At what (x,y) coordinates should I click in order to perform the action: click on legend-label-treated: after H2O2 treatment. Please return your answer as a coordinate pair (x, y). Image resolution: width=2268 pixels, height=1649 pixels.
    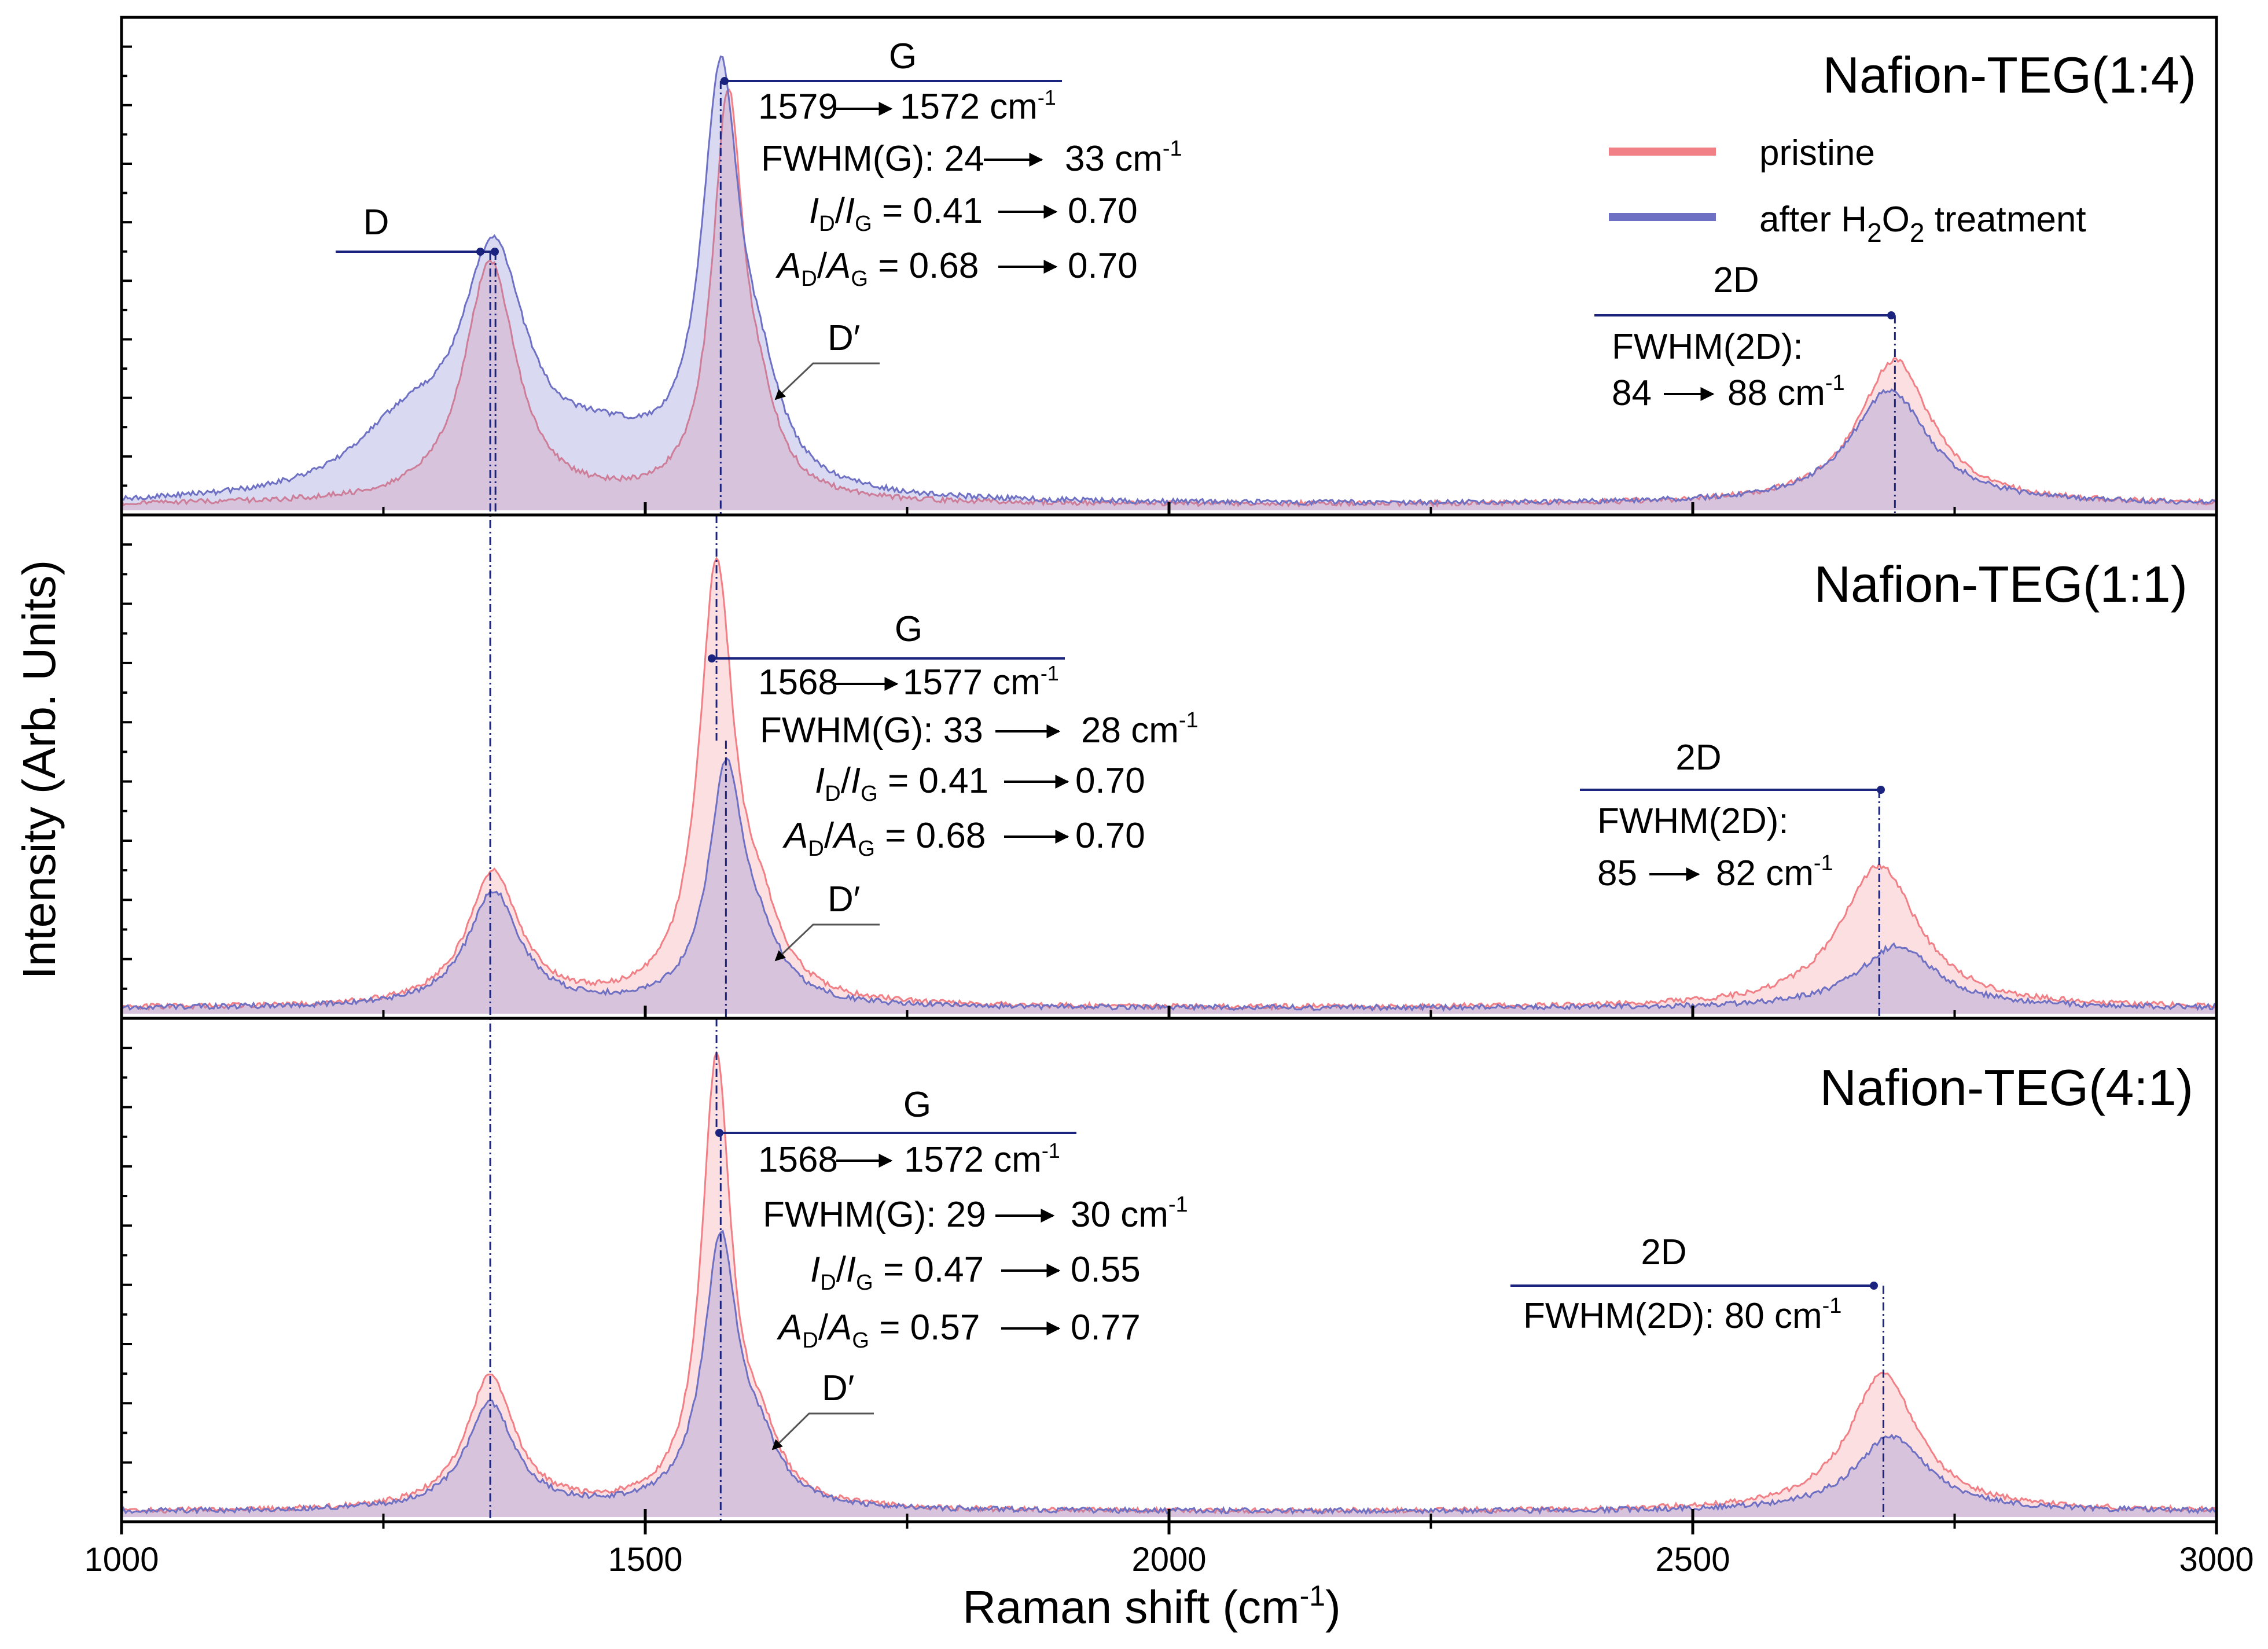
    Looking at the image, I should click on (1923, 224).